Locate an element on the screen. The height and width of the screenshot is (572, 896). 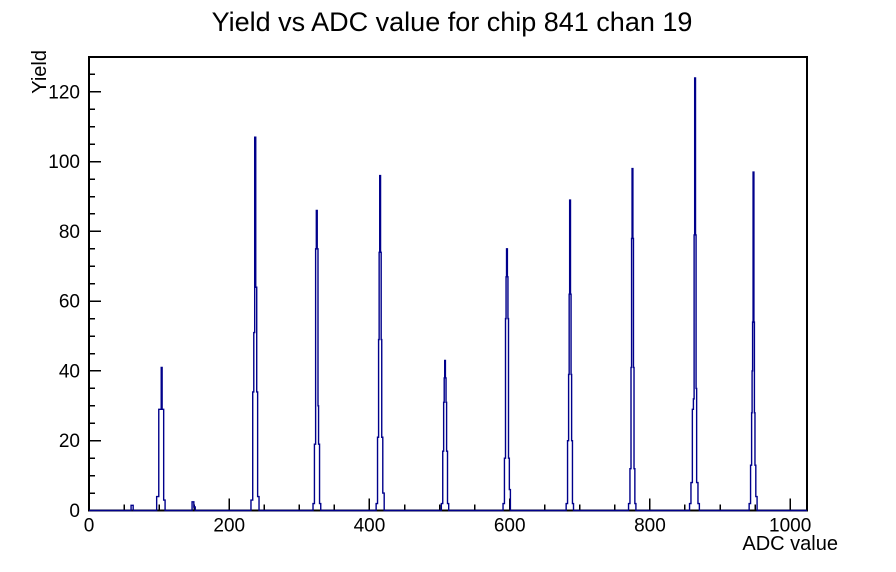
y-tick-label: 60 is located at coordinates (69, 302).